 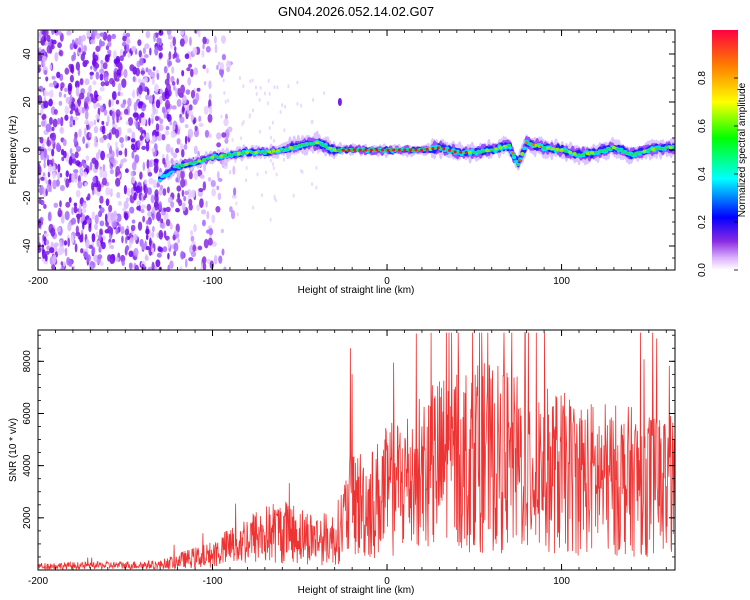 I want to click on spectrogram-y-tick-label: -20, so click(x=27, y=197).